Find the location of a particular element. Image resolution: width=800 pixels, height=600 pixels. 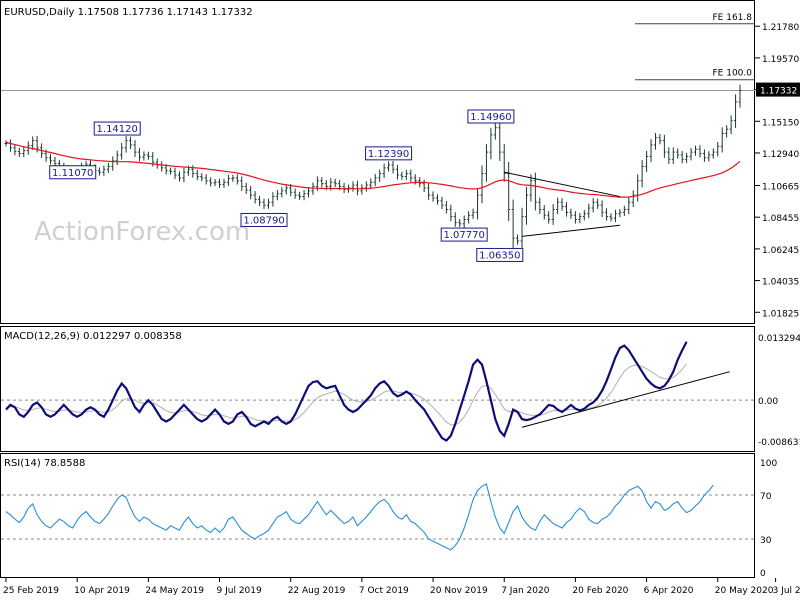

price-y-tick-label: 1.19570 is located at coordinates (780, 60).